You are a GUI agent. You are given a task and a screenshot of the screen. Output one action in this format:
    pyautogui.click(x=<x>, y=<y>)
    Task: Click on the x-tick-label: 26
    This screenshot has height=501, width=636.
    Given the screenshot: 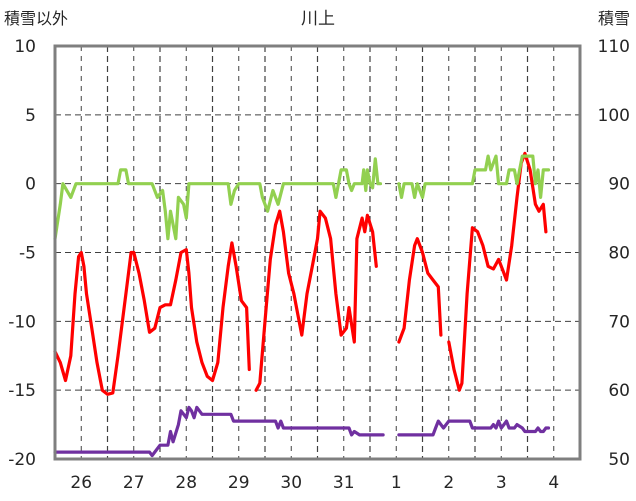 What is the action you would take?
    pyautogui.click(x=81, y=483)
    